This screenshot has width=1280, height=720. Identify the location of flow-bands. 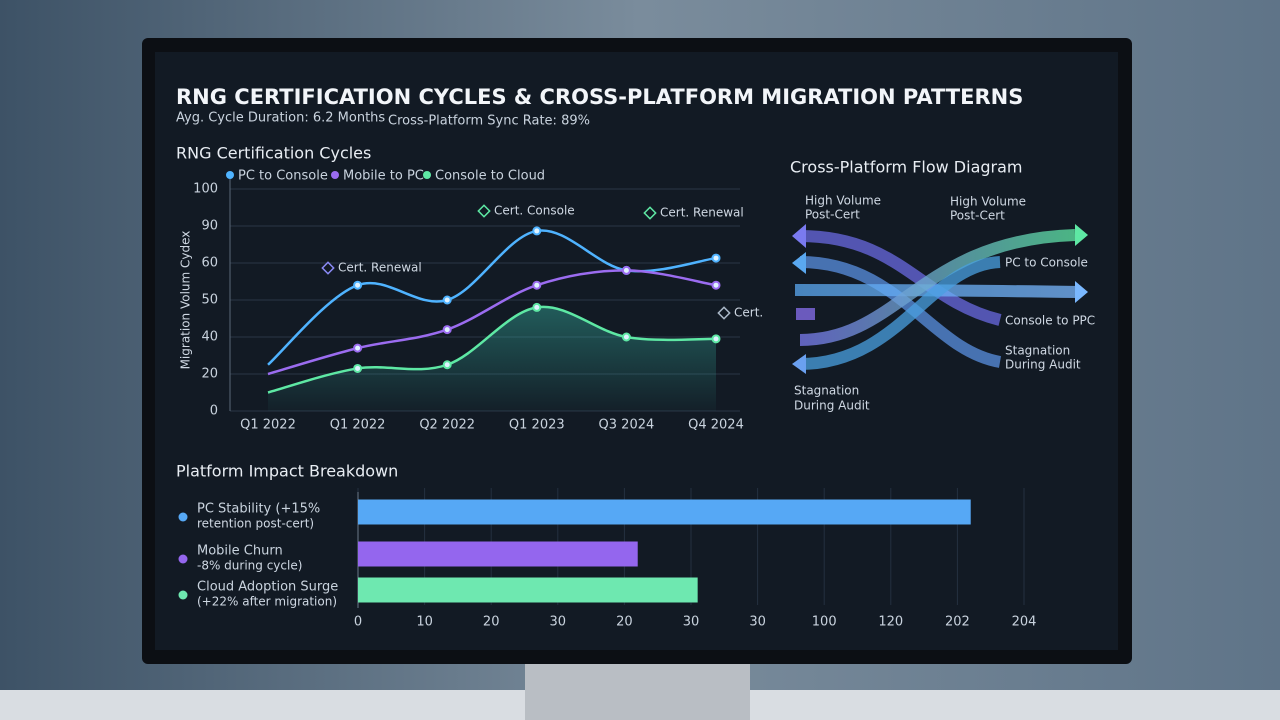
(937, 299).